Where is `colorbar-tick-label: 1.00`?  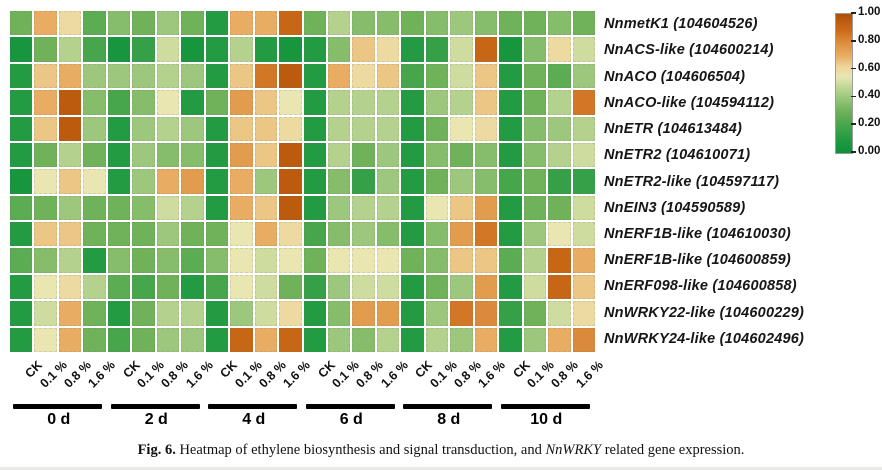
colorbar-tick-label: 1.00 is located at coordinates (869, 12).